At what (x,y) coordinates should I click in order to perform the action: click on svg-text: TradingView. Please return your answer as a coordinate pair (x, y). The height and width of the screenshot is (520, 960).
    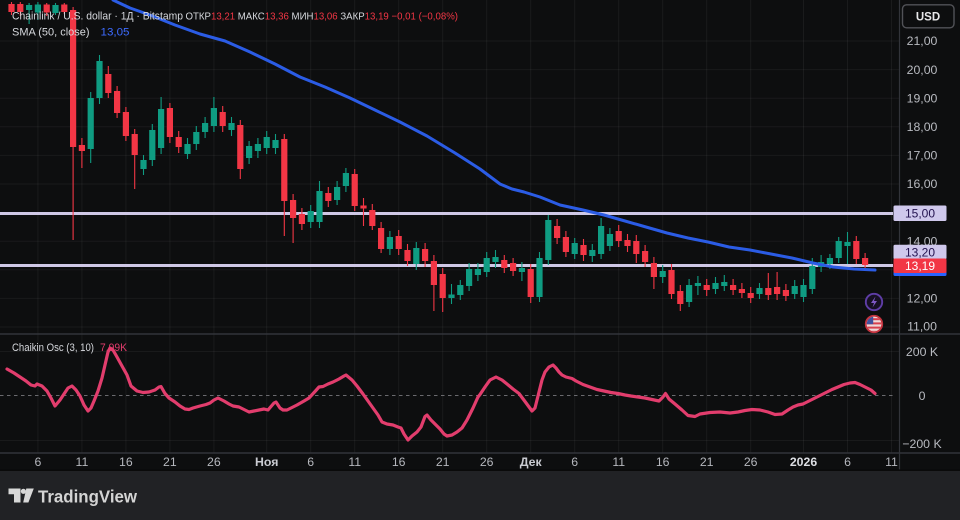
    Looking at the image, I should click on (87, 497).